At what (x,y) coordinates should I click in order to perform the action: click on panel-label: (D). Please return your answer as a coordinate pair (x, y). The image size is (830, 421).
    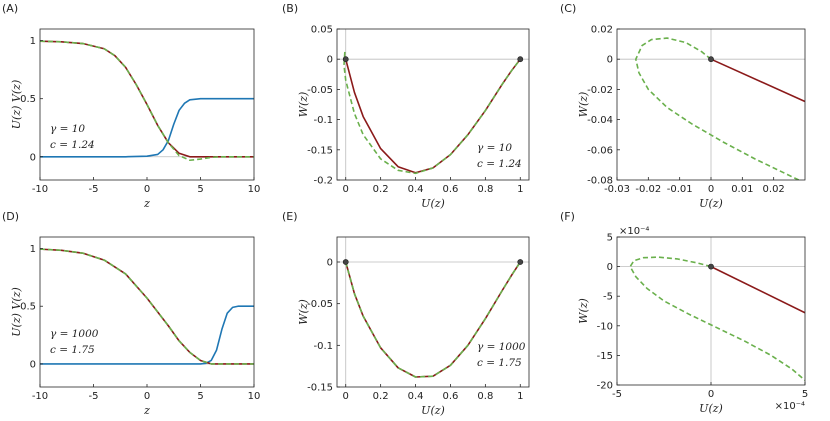
    Looking at the image, I should click on (10, 216).